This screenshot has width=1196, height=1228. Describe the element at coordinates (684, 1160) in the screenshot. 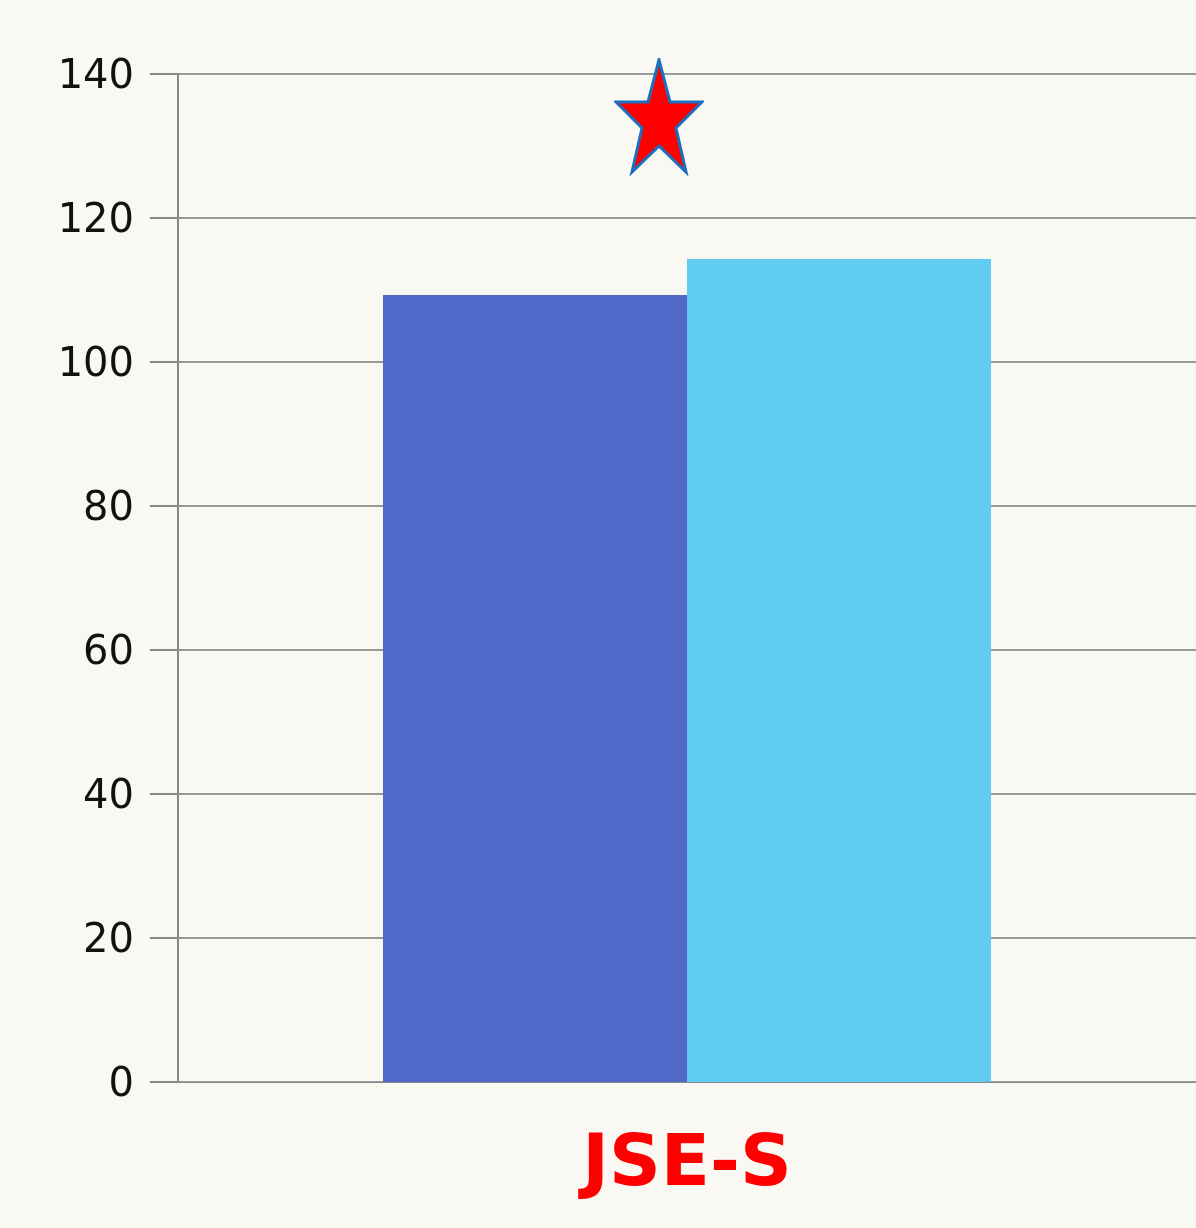

I see `x-tick-label: JSE-S` at that location.